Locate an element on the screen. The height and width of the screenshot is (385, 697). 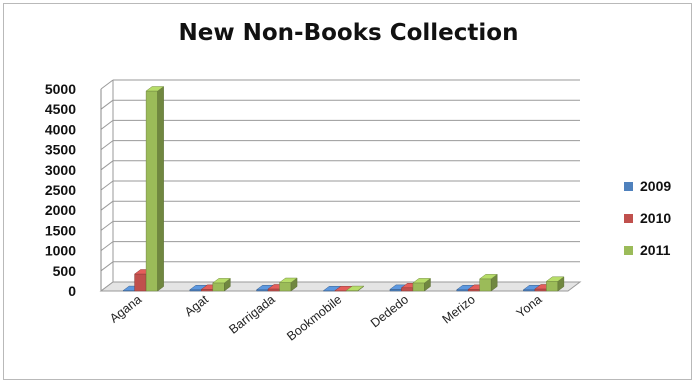
chart-title: New Non-Books Collection is located at coordinates (348, 33).